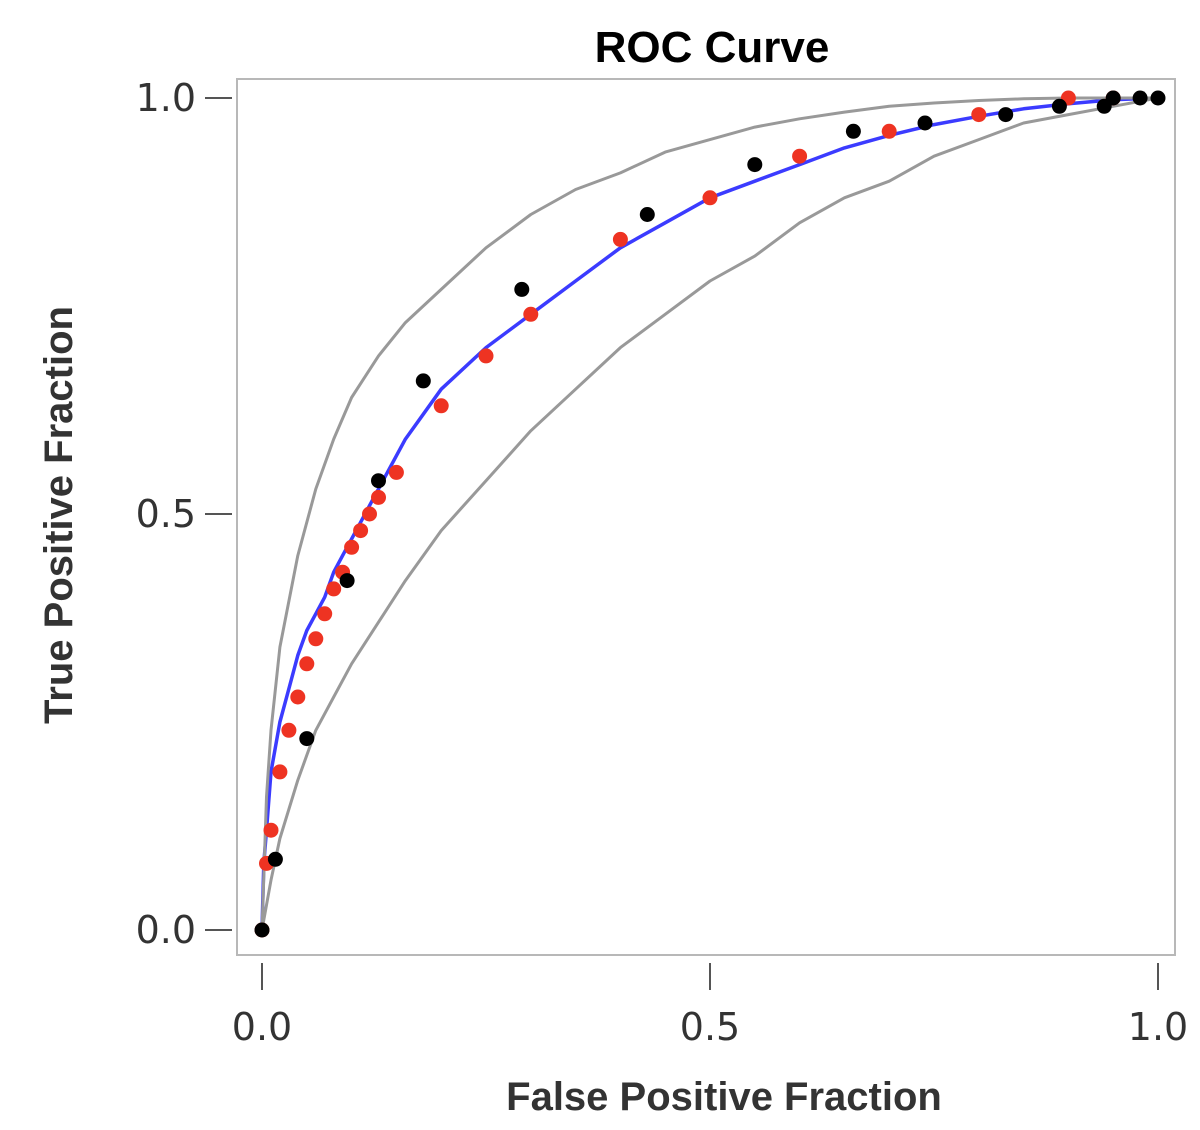  What do you see at coordinates (710, 1027) in the screenshot?
I see `x-tick-label-1: 0.5` at bounding box center [710, 1027].